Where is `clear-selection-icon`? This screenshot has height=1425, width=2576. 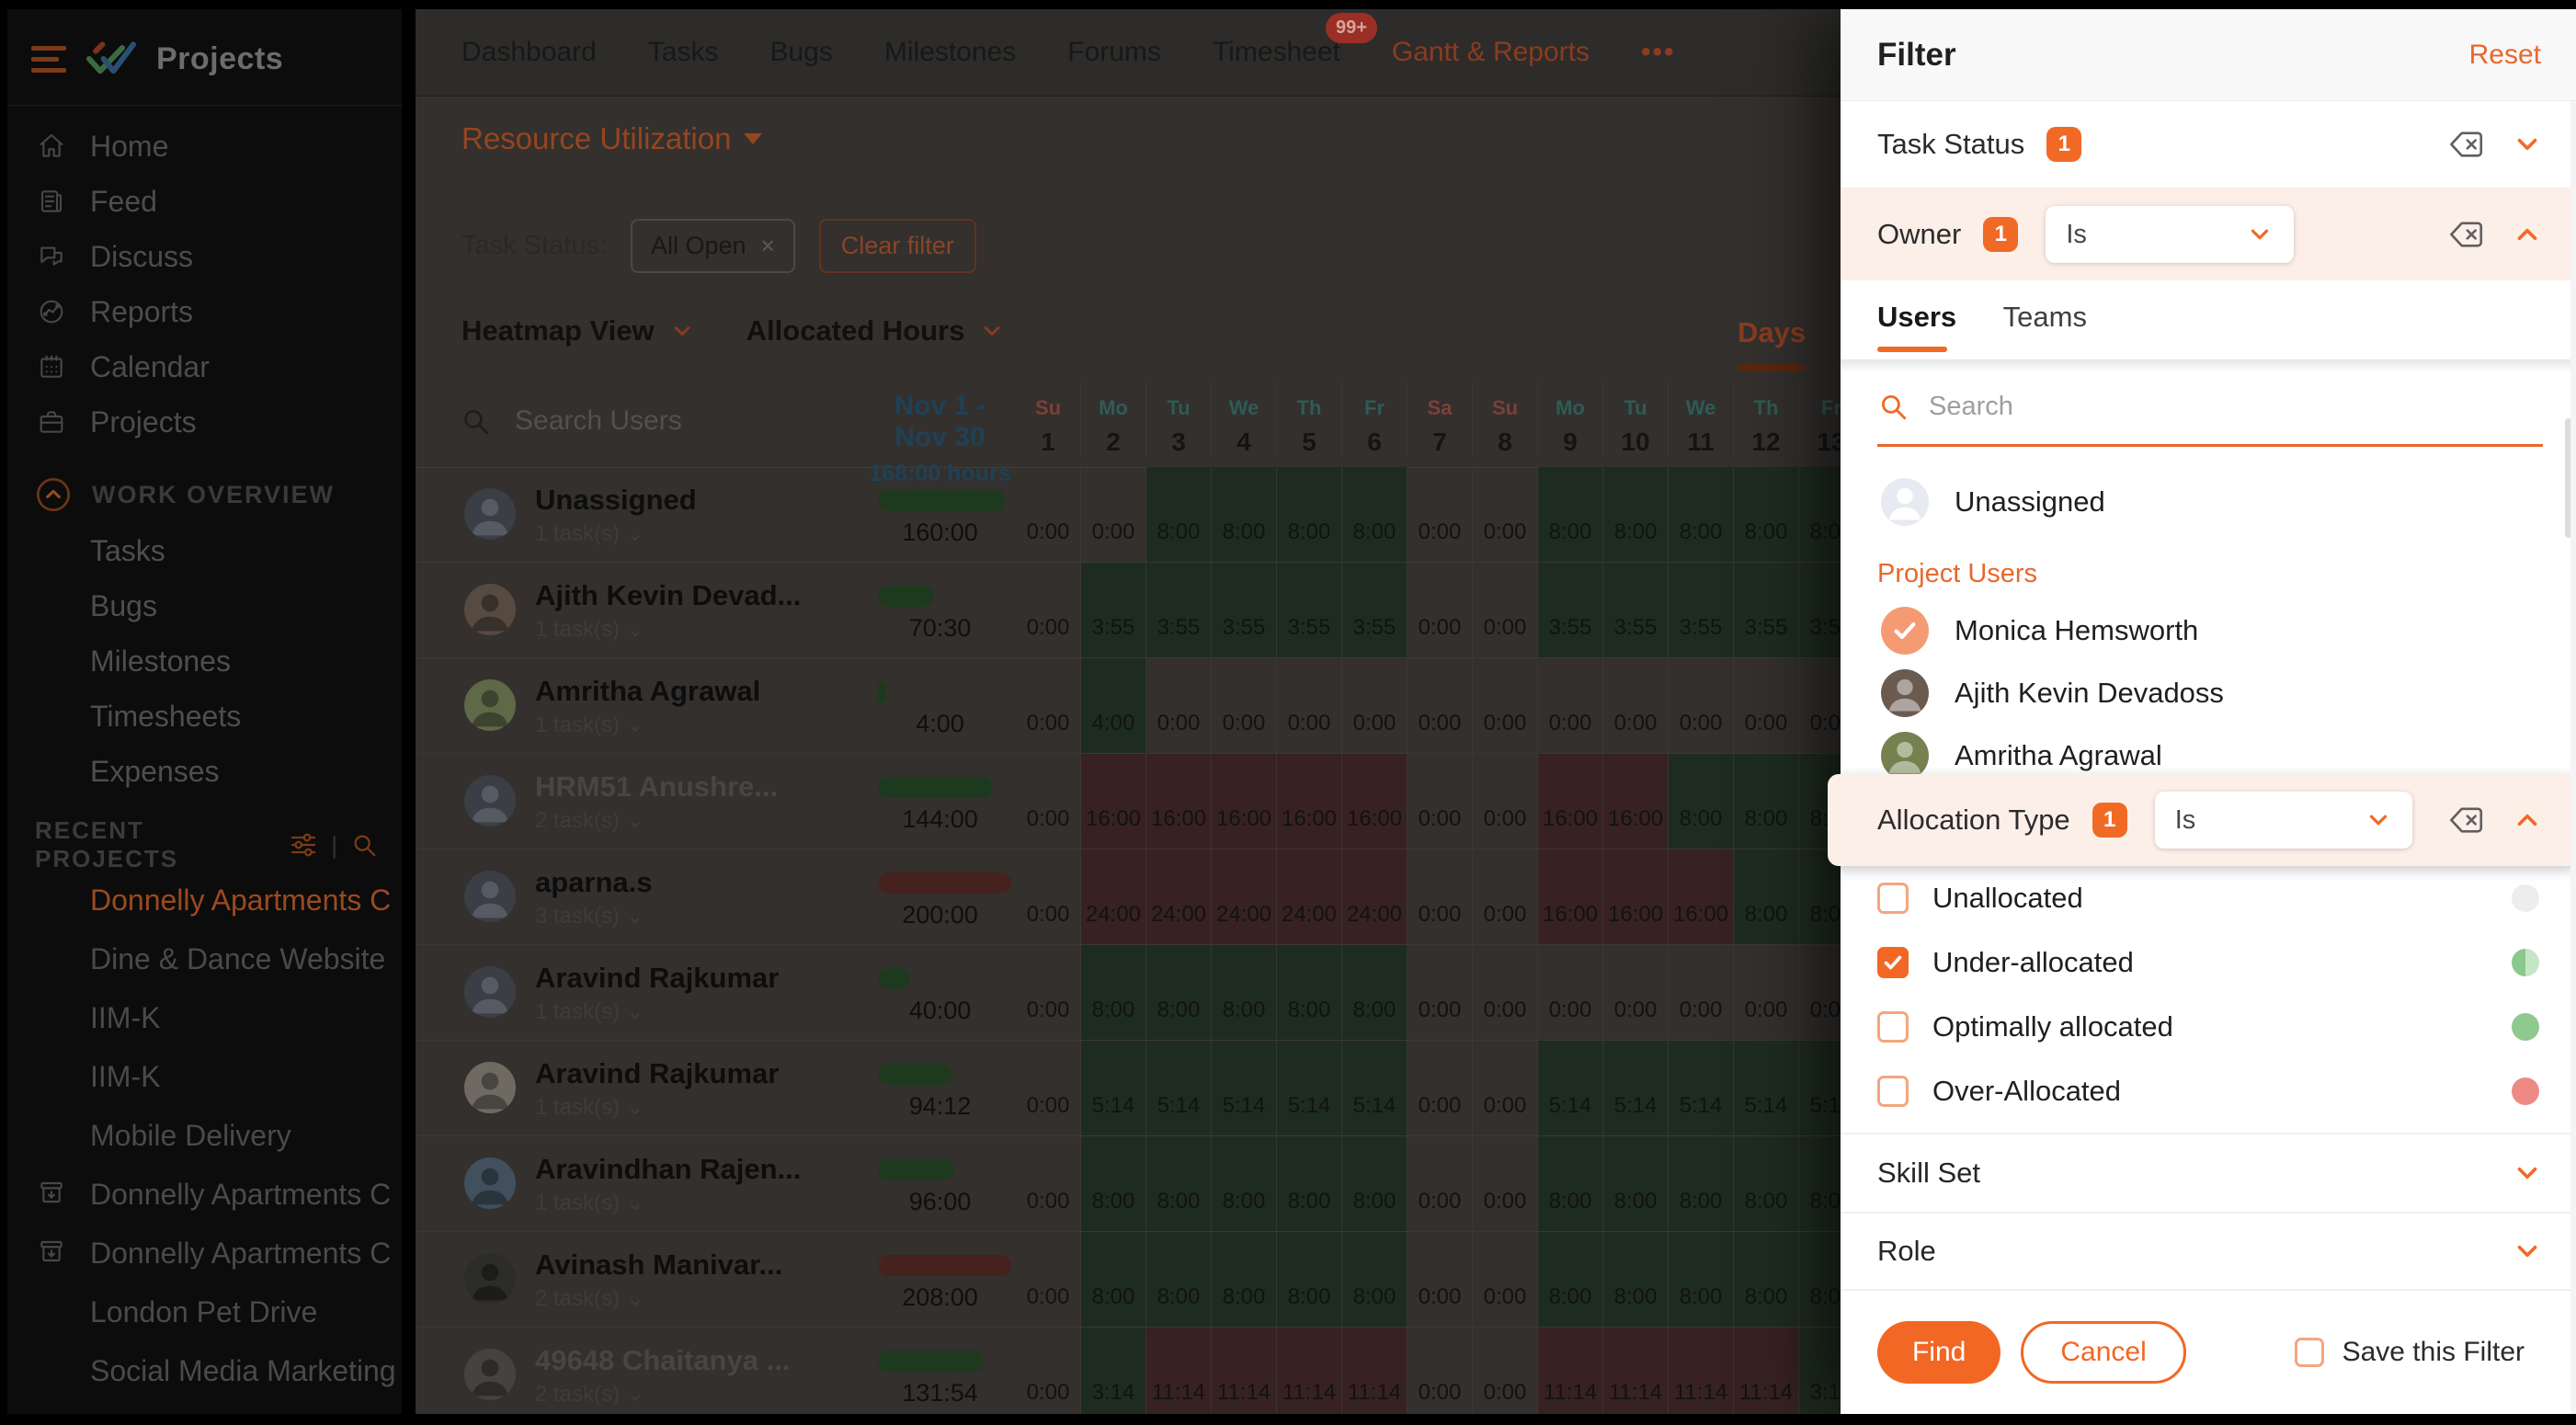 clear-selection-icon is located at coordinates (2466, 144).